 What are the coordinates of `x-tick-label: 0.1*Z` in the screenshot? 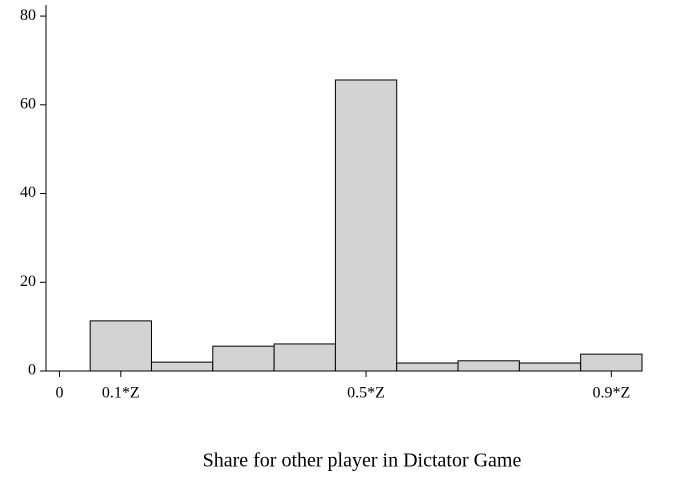 It's located at (121, 393).